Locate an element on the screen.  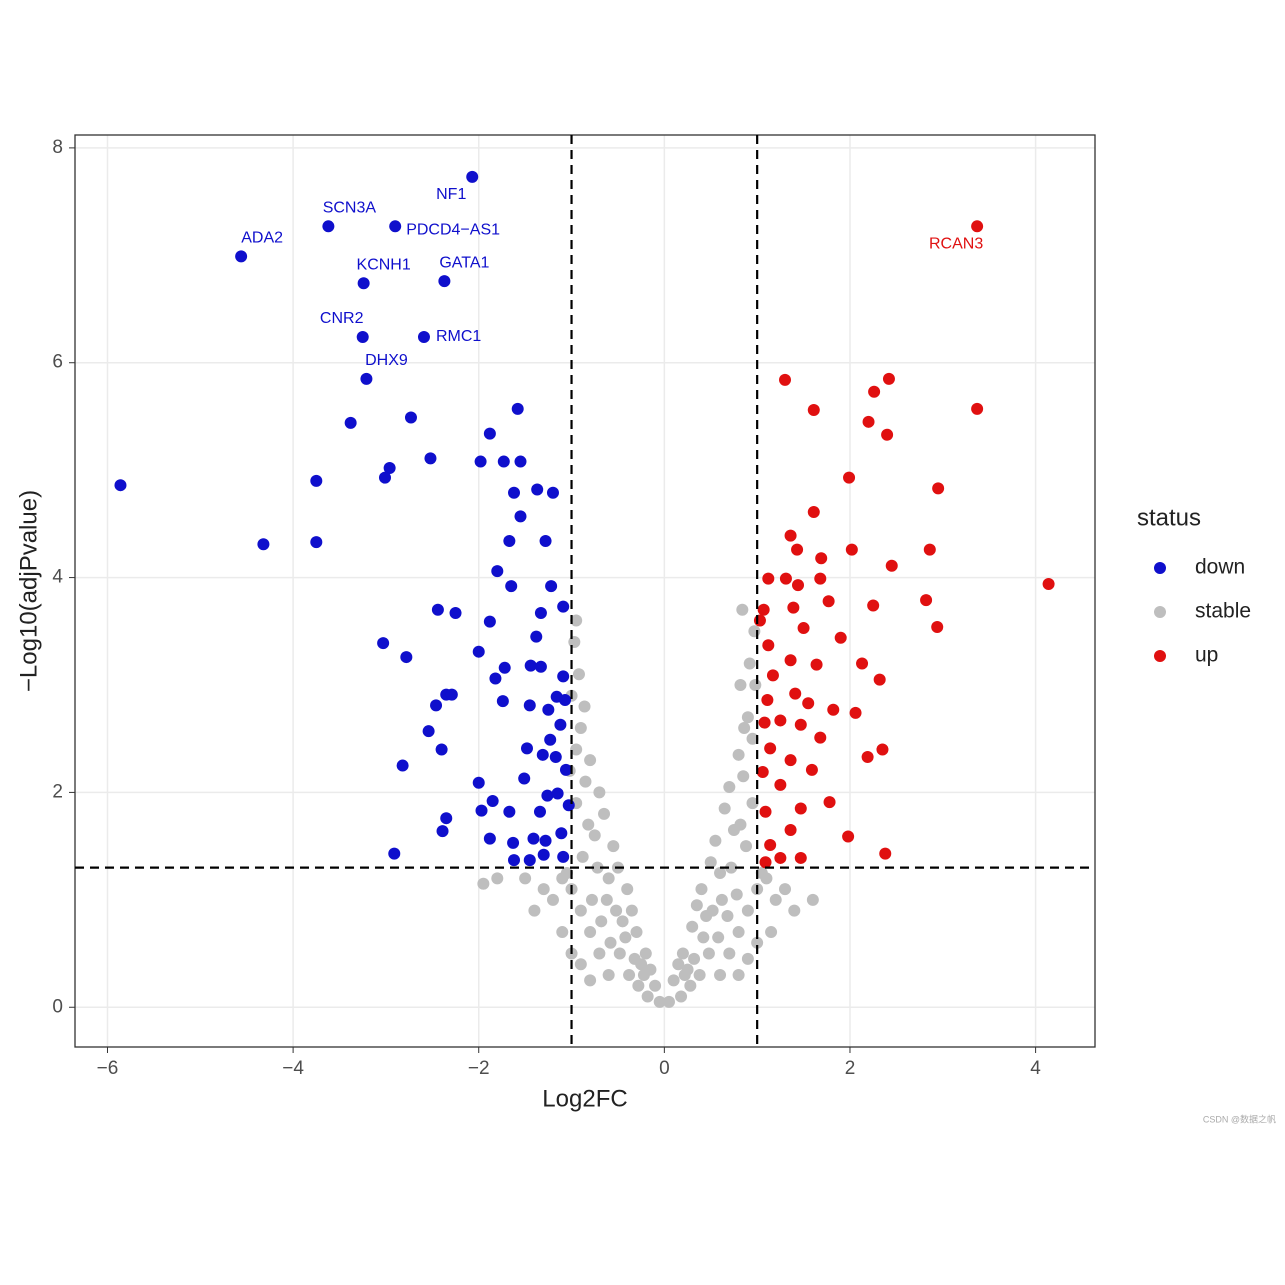
x-tick-label: 2 is located at coordinates (850, 1068).